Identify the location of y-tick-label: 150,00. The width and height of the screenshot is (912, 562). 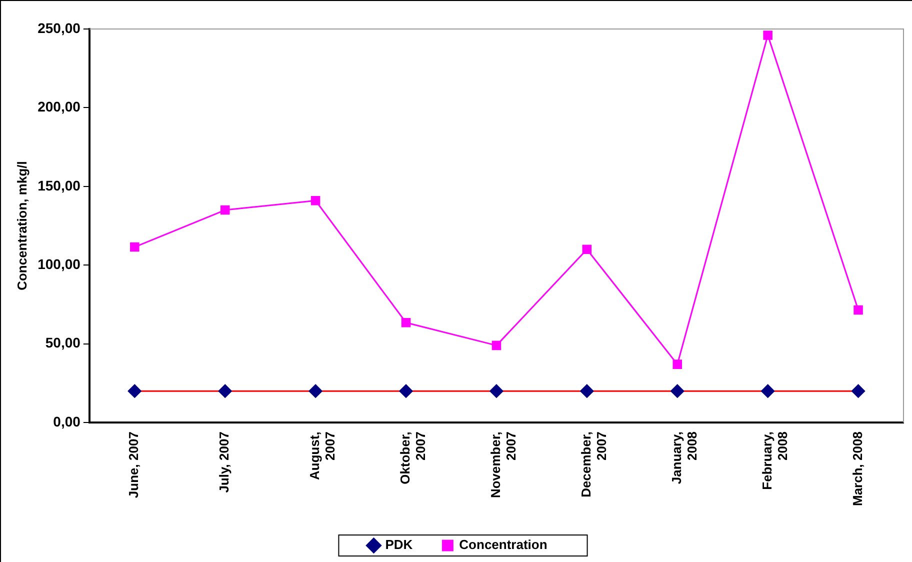
(59, 185).